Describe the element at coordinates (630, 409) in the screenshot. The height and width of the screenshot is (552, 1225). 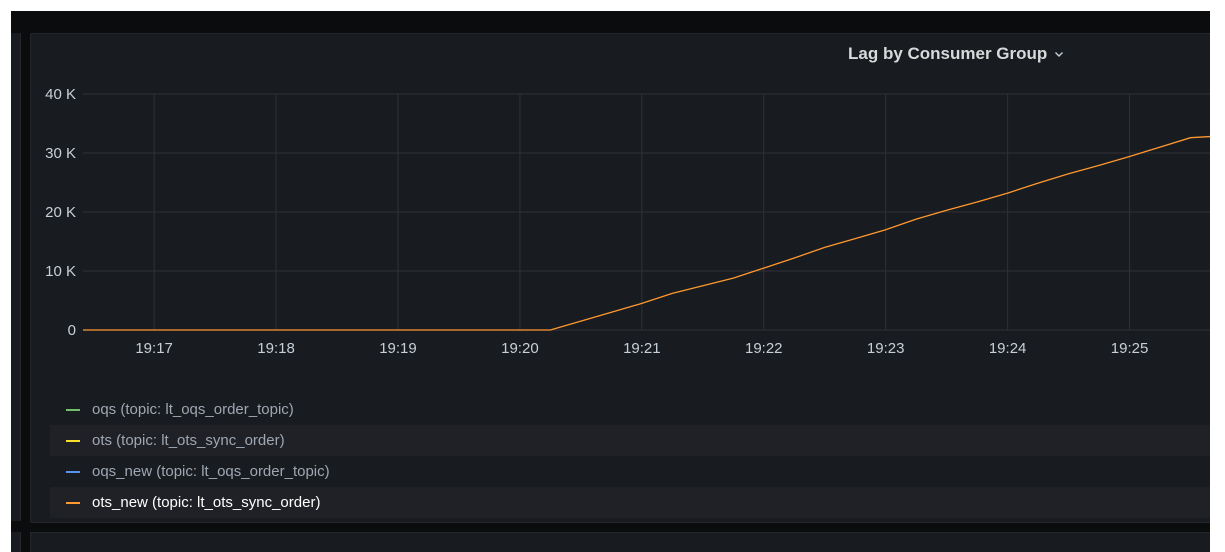
I see `legend-item-oqs: oqs (topic: lt_oqs_order_topic)` at that location.